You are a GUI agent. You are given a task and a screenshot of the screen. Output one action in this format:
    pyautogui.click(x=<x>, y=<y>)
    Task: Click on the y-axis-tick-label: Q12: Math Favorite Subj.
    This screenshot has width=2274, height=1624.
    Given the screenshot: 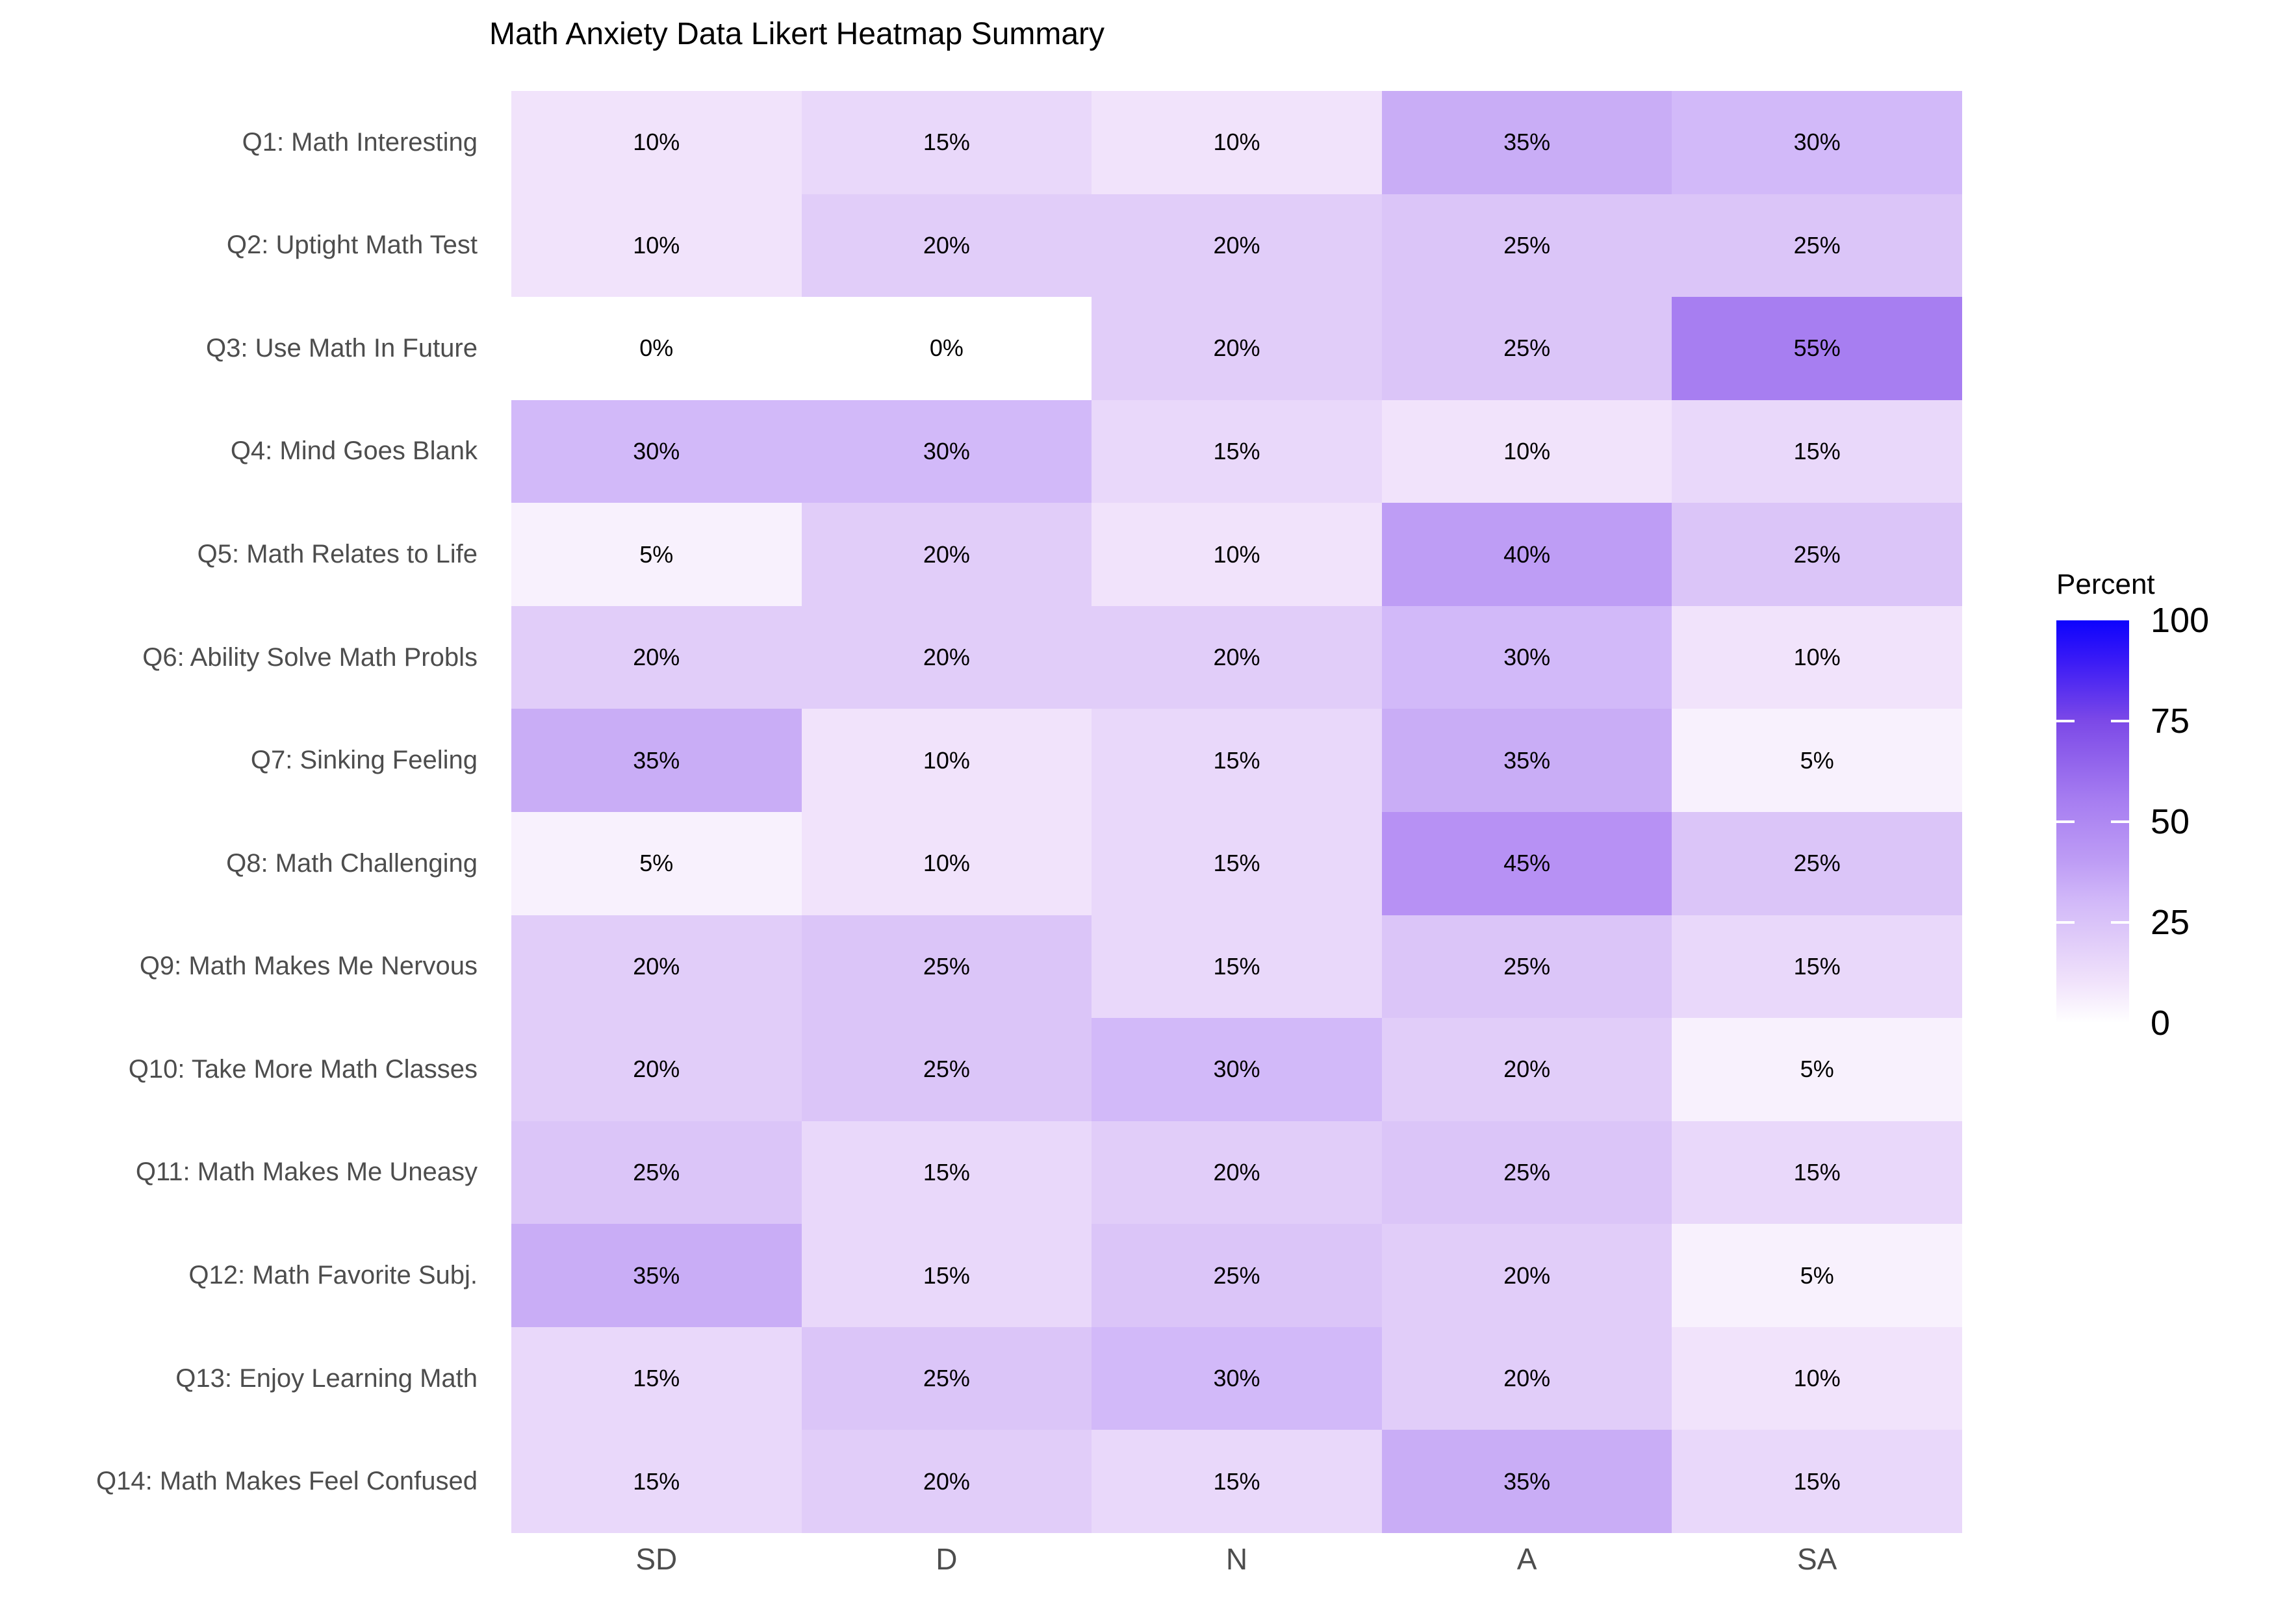 What is the action you would take?
    pyautogui.click(x=333, y=1275)
    